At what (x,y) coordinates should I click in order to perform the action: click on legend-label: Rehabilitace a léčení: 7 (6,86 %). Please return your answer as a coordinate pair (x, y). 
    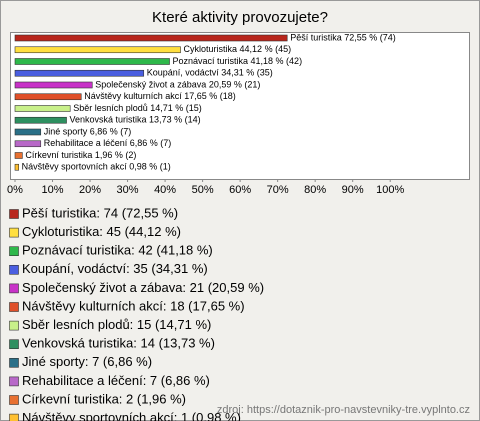
    Looking at the image, I should click on (116, 380).